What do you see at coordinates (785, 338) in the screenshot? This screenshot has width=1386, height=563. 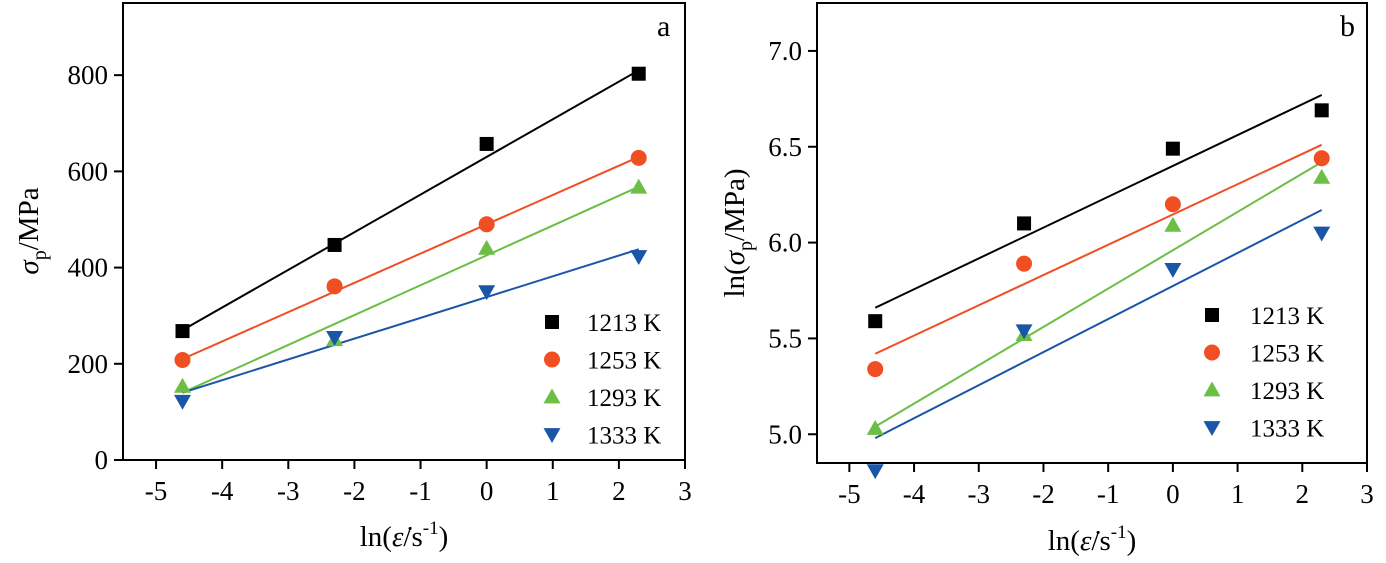 I see `y-tick-label: 5.5` at bounding box center [785, 338].